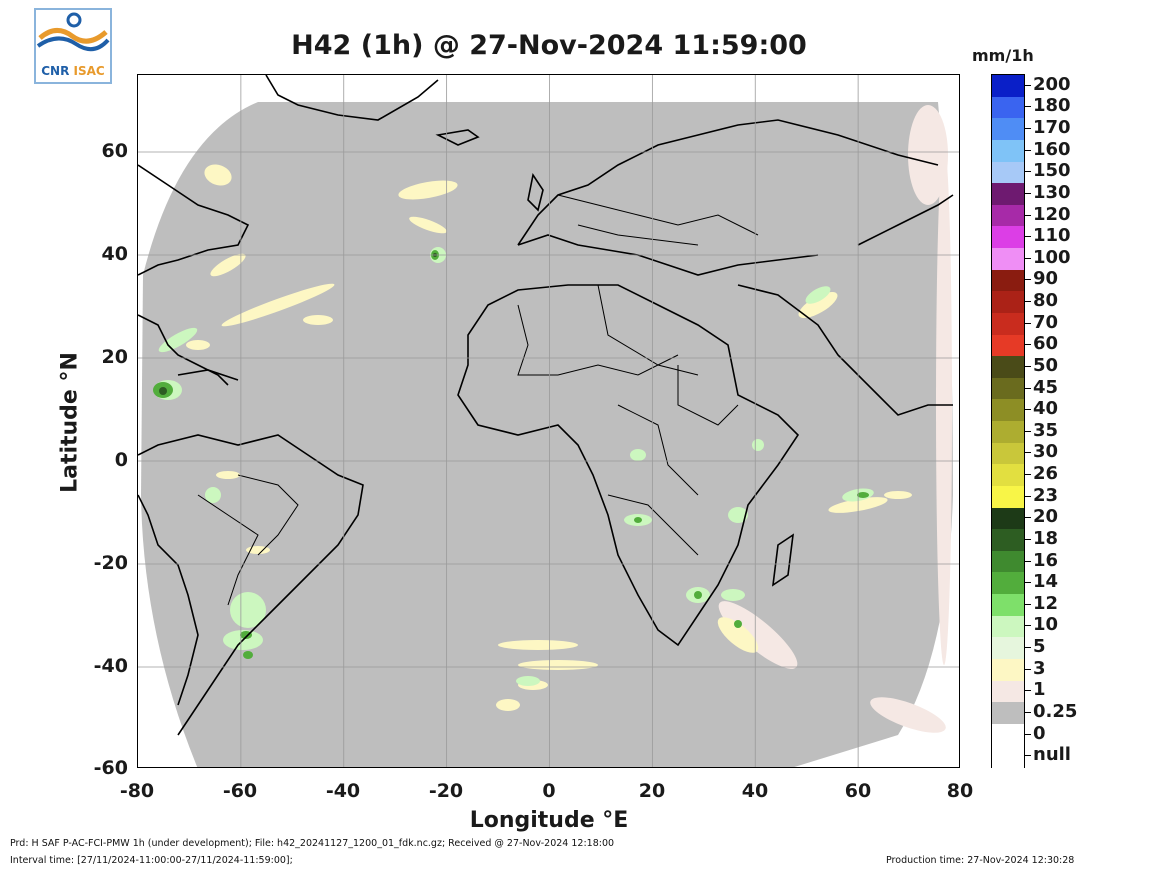  I want to click on colorbar-label: 14, so click(1046, 582).